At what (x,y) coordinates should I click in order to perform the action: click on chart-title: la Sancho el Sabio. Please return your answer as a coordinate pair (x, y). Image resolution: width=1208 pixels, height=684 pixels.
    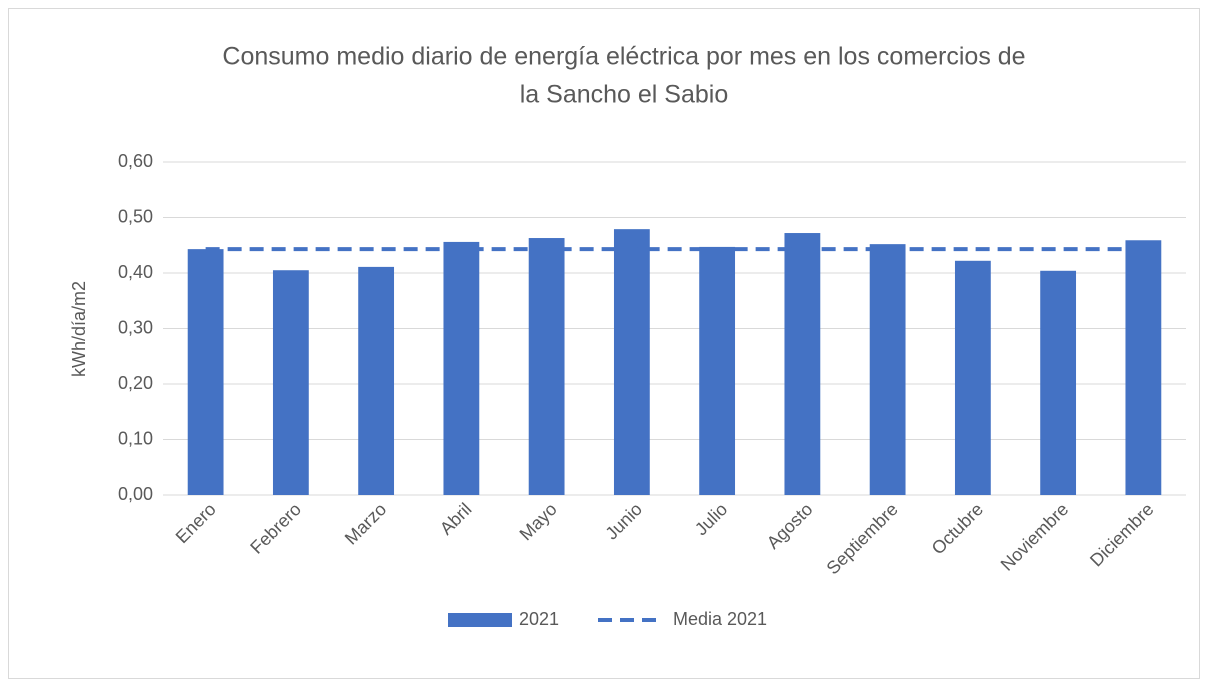
    Looking at the image, I should click on (624, 95).